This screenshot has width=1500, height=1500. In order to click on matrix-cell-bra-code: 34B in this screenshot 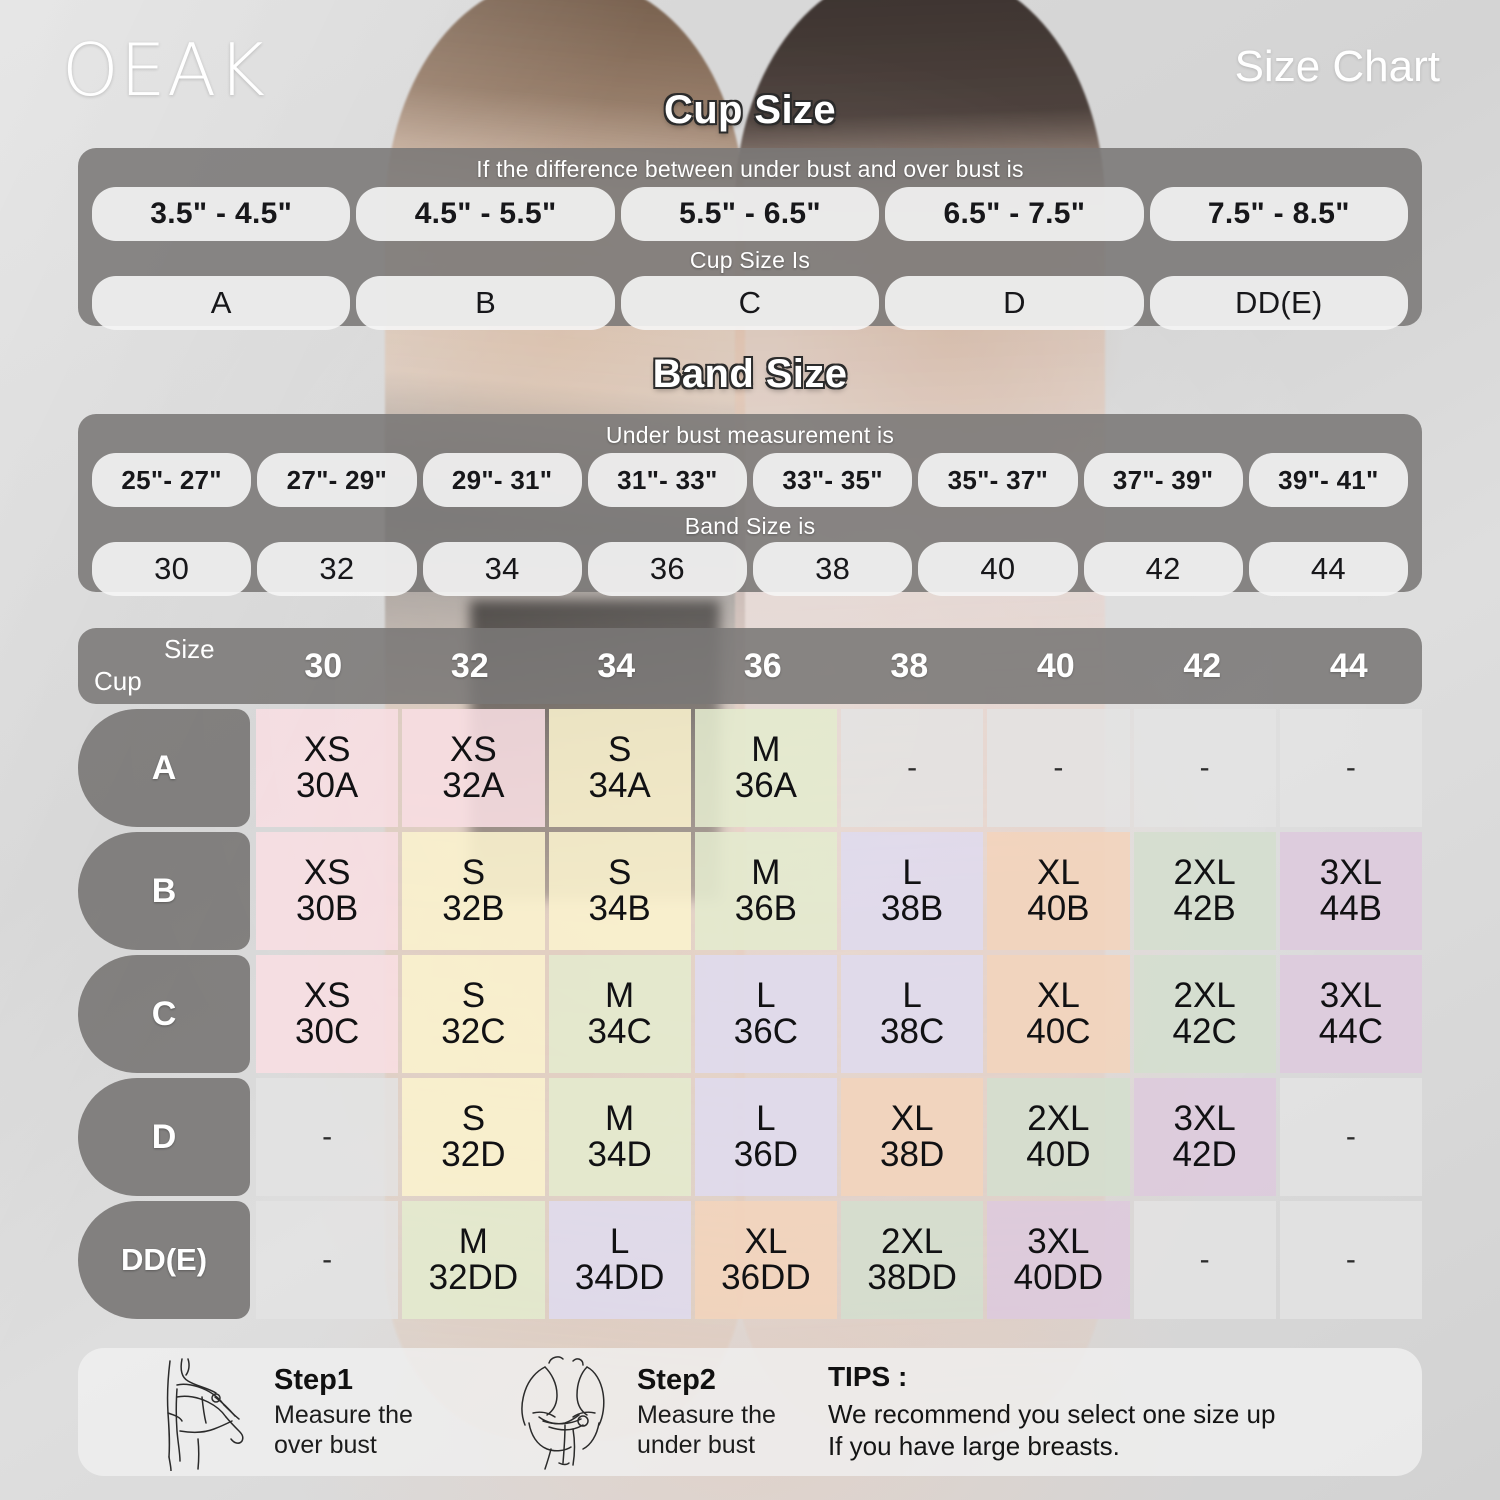, I will do `click(619, 908)`.